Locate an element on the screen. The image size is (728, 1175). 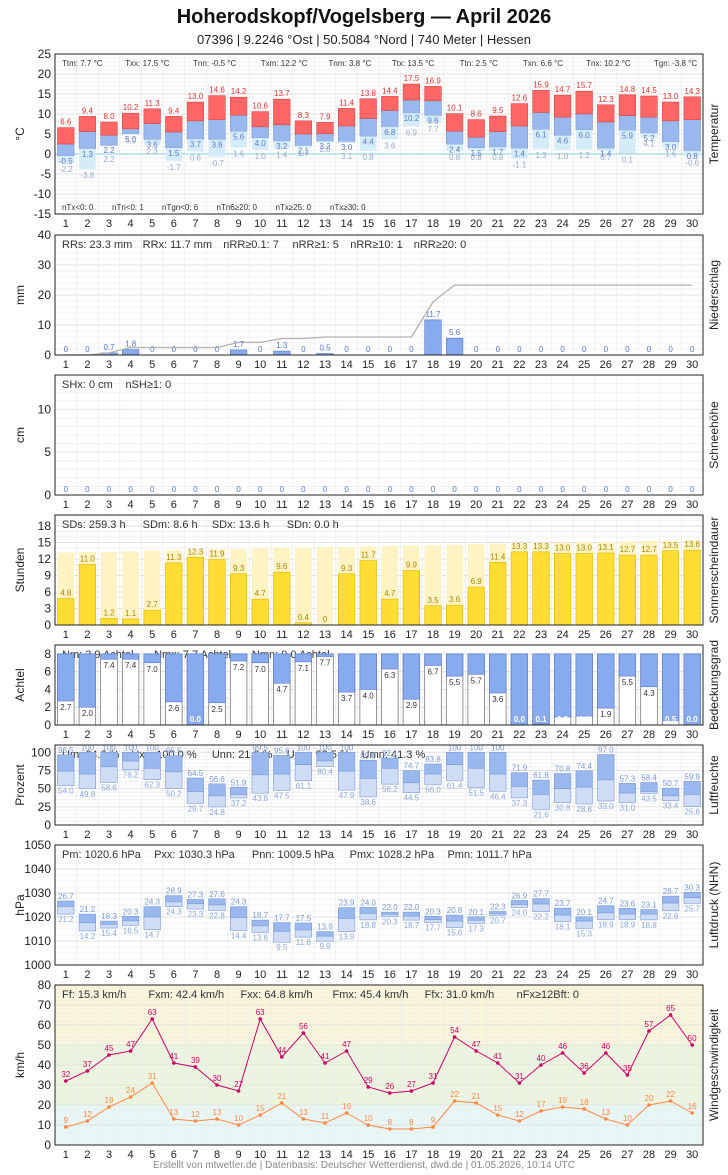
tmax-label: 14.7 is located at coordinates (563, 89).